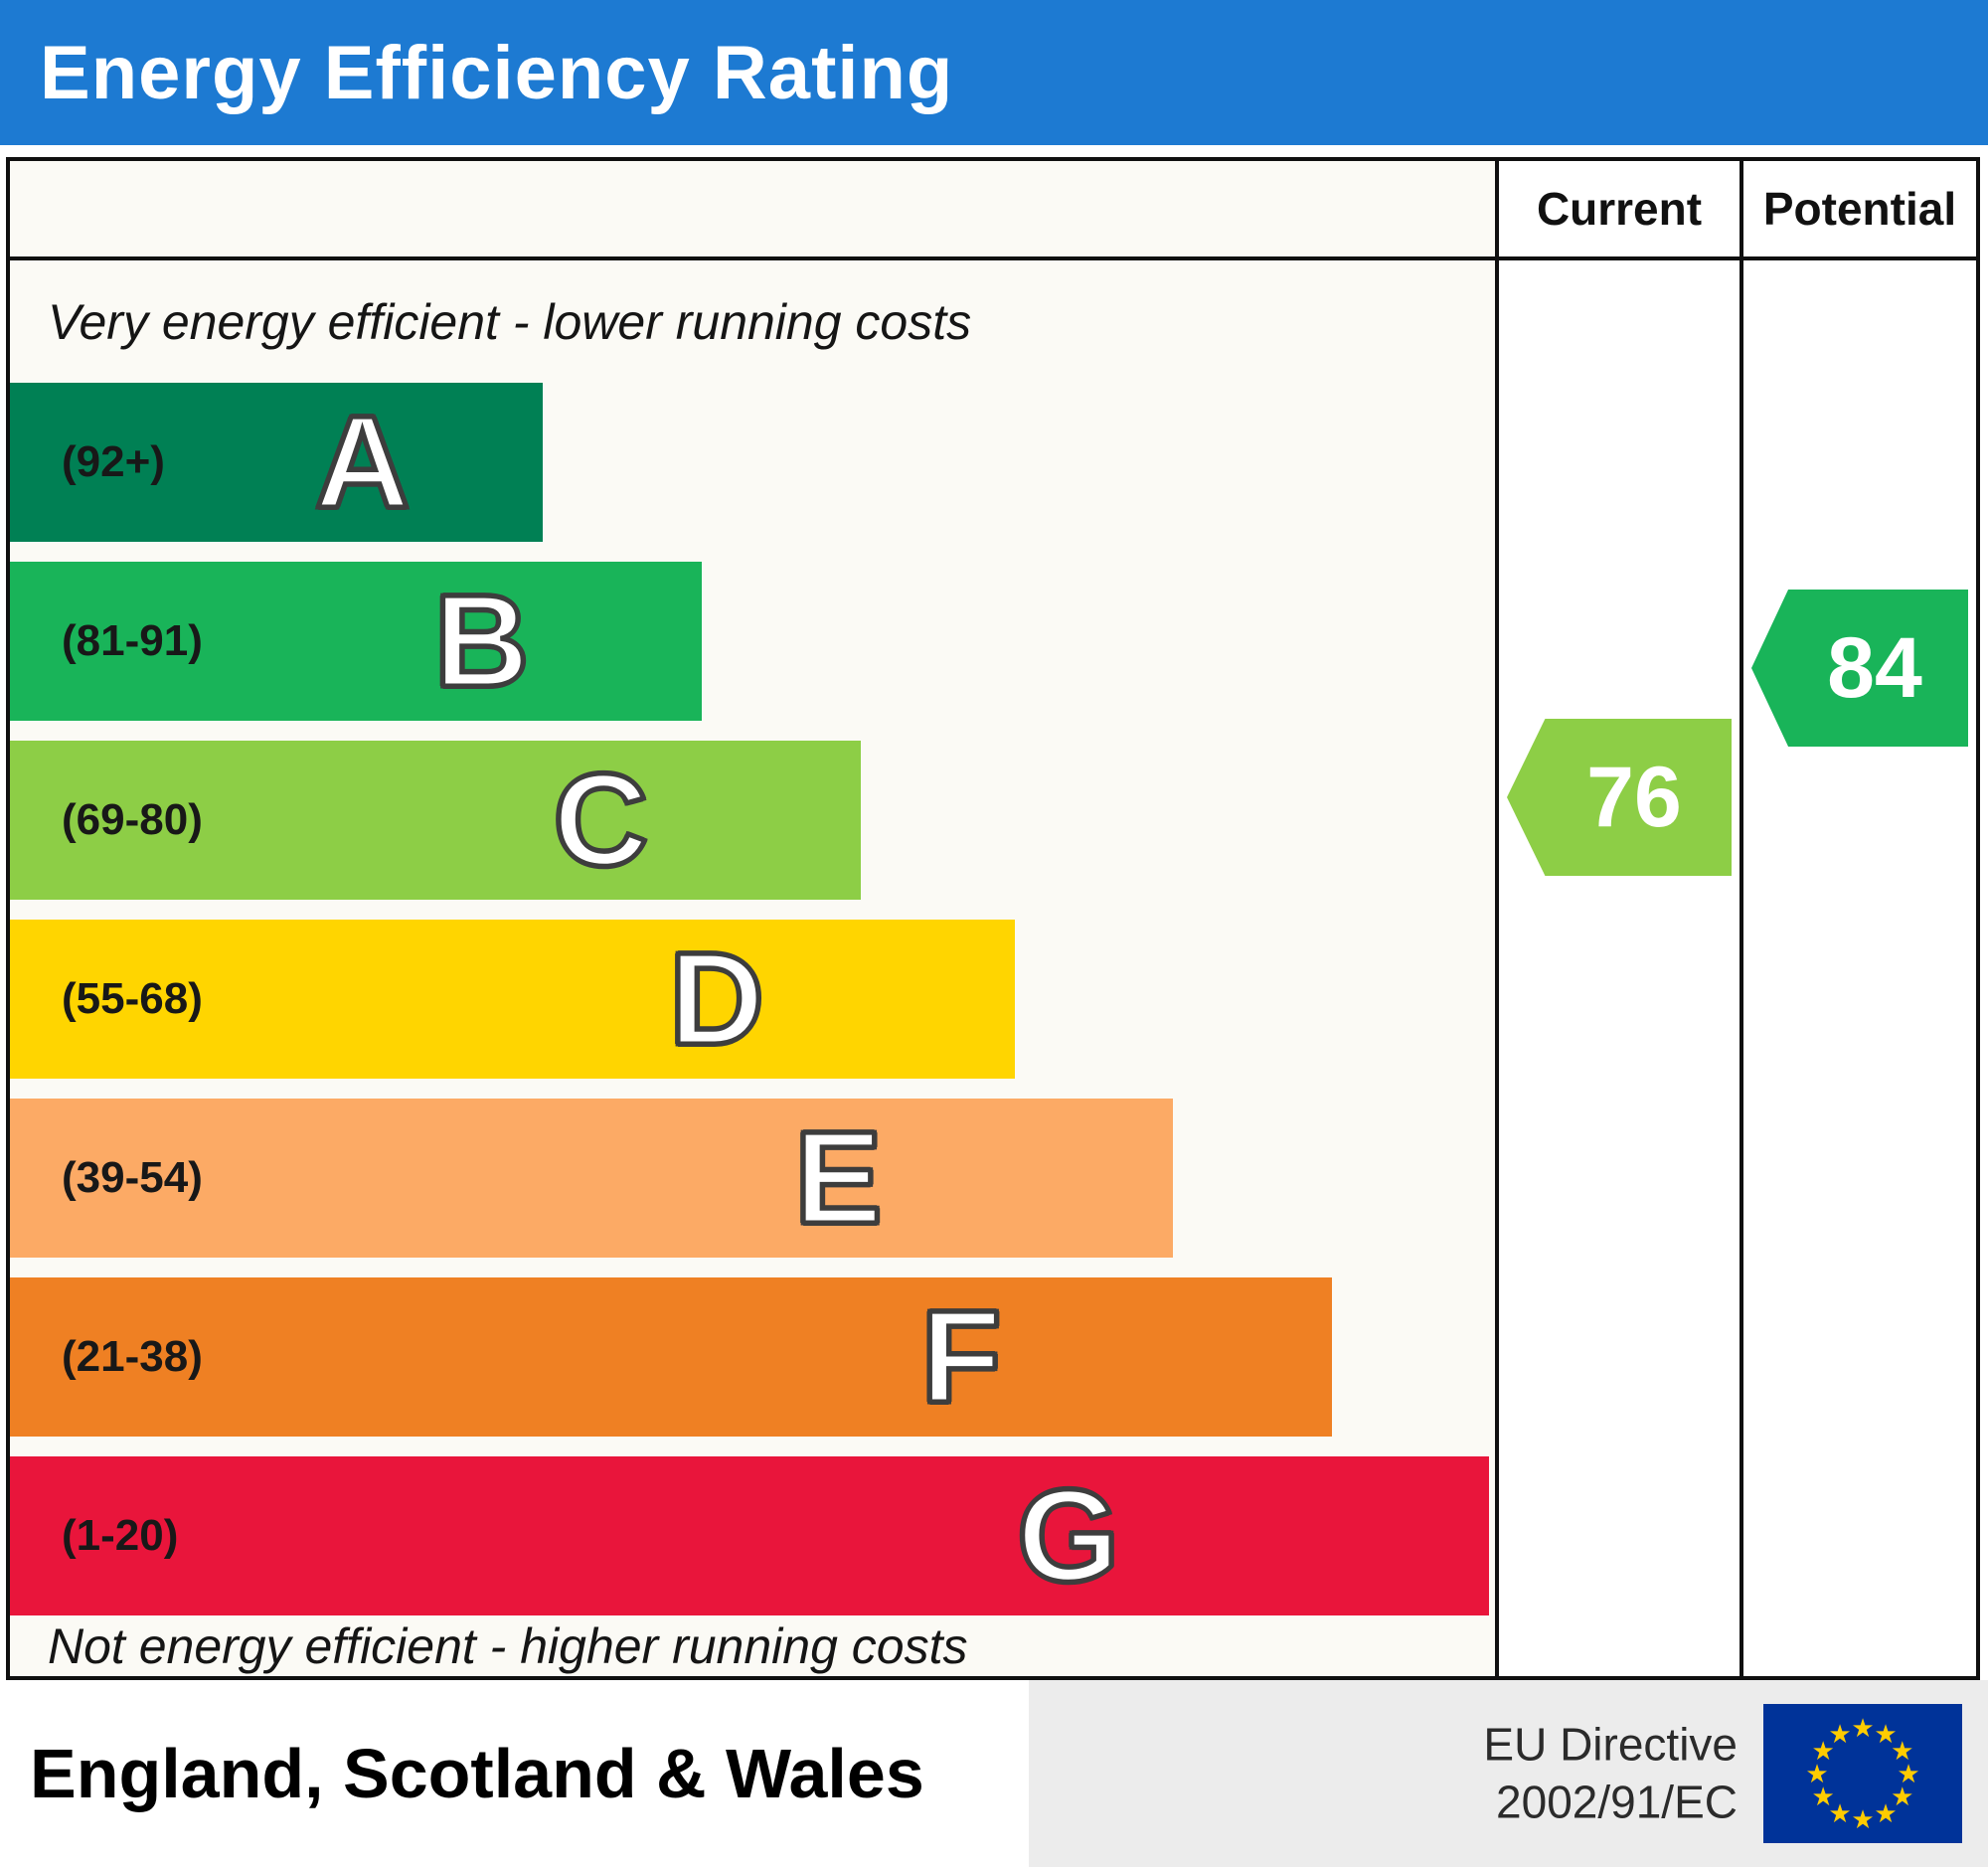 The width and height of the screenshot is (1988, 1867). Describe the element at coordinates (481, 641) in the screenshot. I see `band-letter: B` at that location.